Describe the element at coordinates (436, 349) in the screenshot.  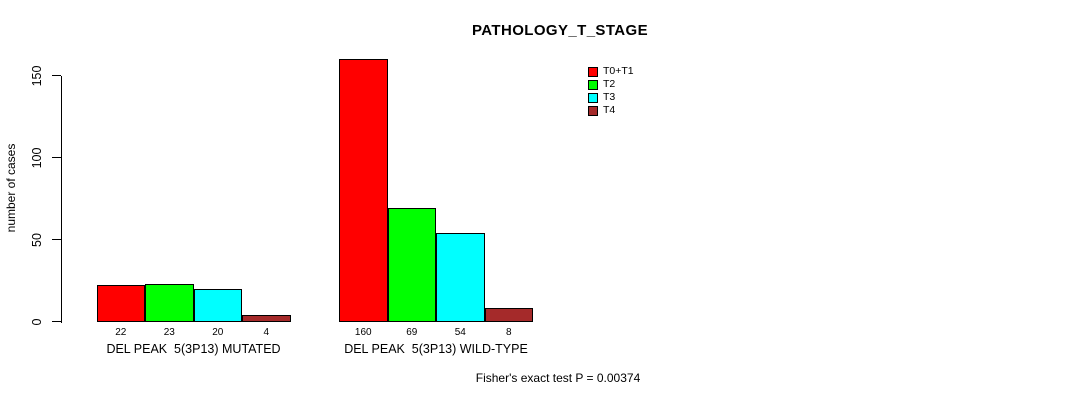
I see `x-group-label: DEL PEAK 5(3P13) WILD-TYPE` at that location.